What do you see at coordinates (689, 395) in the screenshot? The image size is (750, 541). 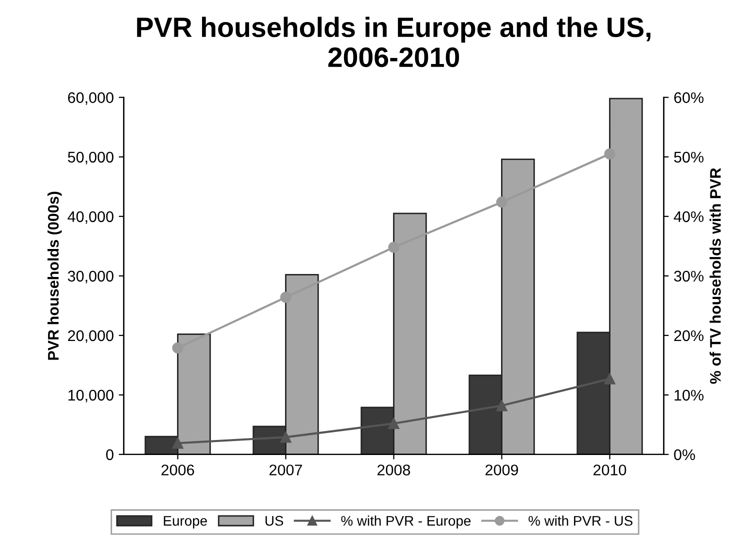 I see `y2-tick-label: 10%` at bounding box center [689, 395].